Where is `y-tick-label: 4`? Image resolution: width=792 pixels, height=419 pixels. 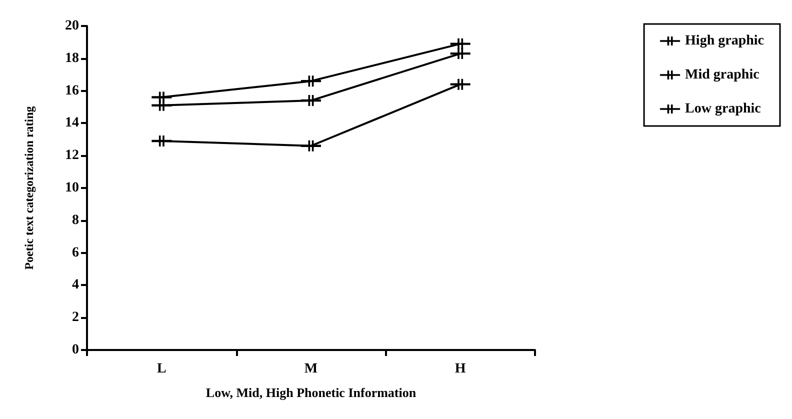
y-tick-label: 4 is located at coordinates (75, 285).